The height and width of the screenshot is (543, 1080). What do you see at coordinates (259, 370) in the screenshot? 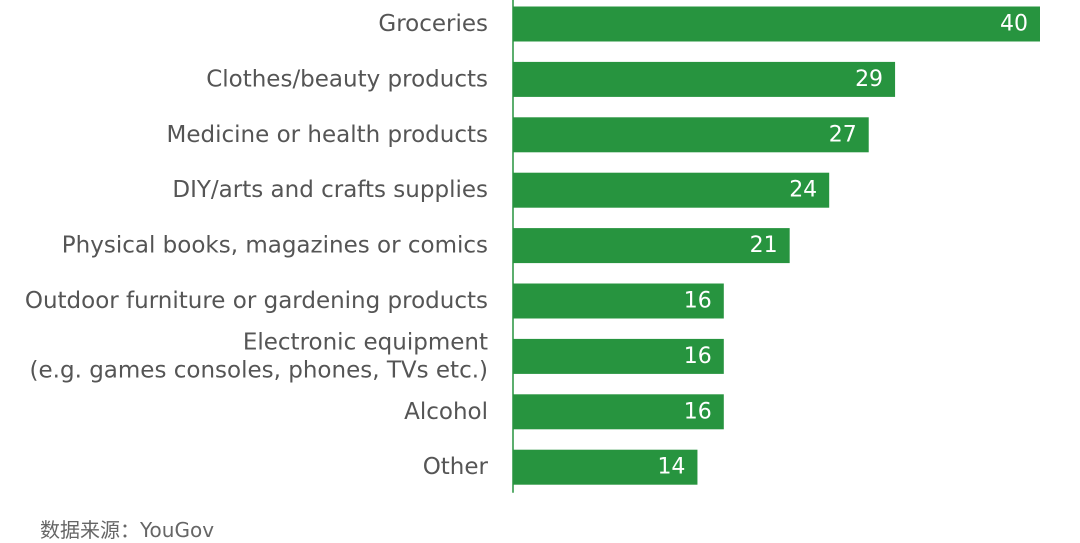
I see `category-label-line: (e.g. games consoles, phones, TVs etc.)` at bounding box center [259, 370].